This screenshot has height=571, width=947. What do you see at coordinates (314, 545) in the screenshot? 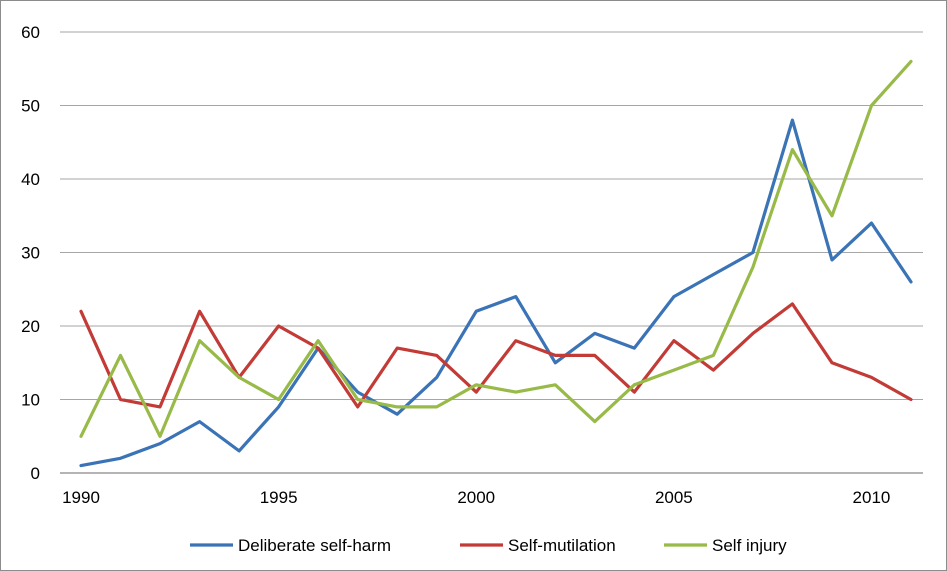
I see `legend-label-deliberate-self-harm: Deliberate self-harm` at bounding box center [314, 545].